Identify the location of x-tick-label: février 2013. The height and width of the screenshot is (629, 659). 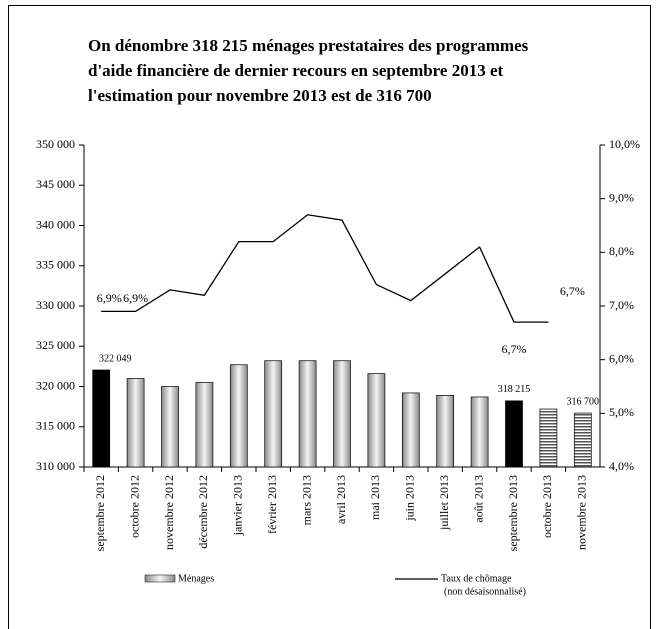
(272, 504).